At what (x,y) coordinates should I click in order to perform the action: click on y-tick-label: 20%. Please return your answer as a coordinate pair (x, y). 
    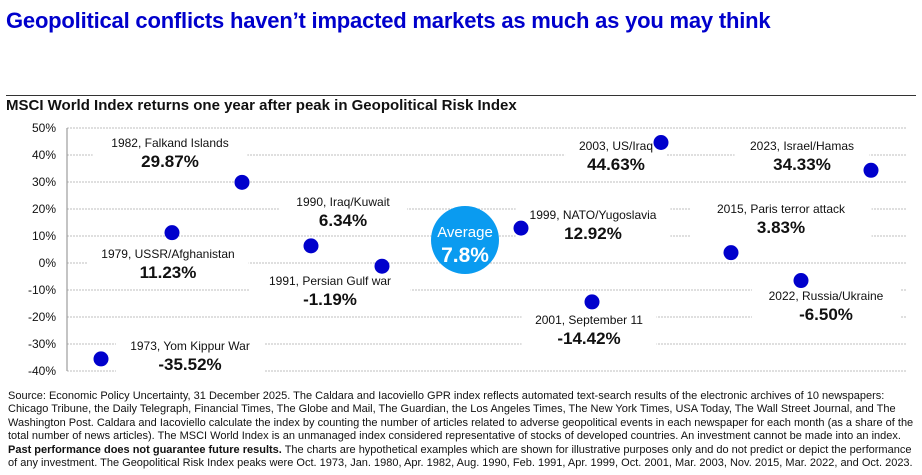
    Looking at the image, I should click on (44, 209).